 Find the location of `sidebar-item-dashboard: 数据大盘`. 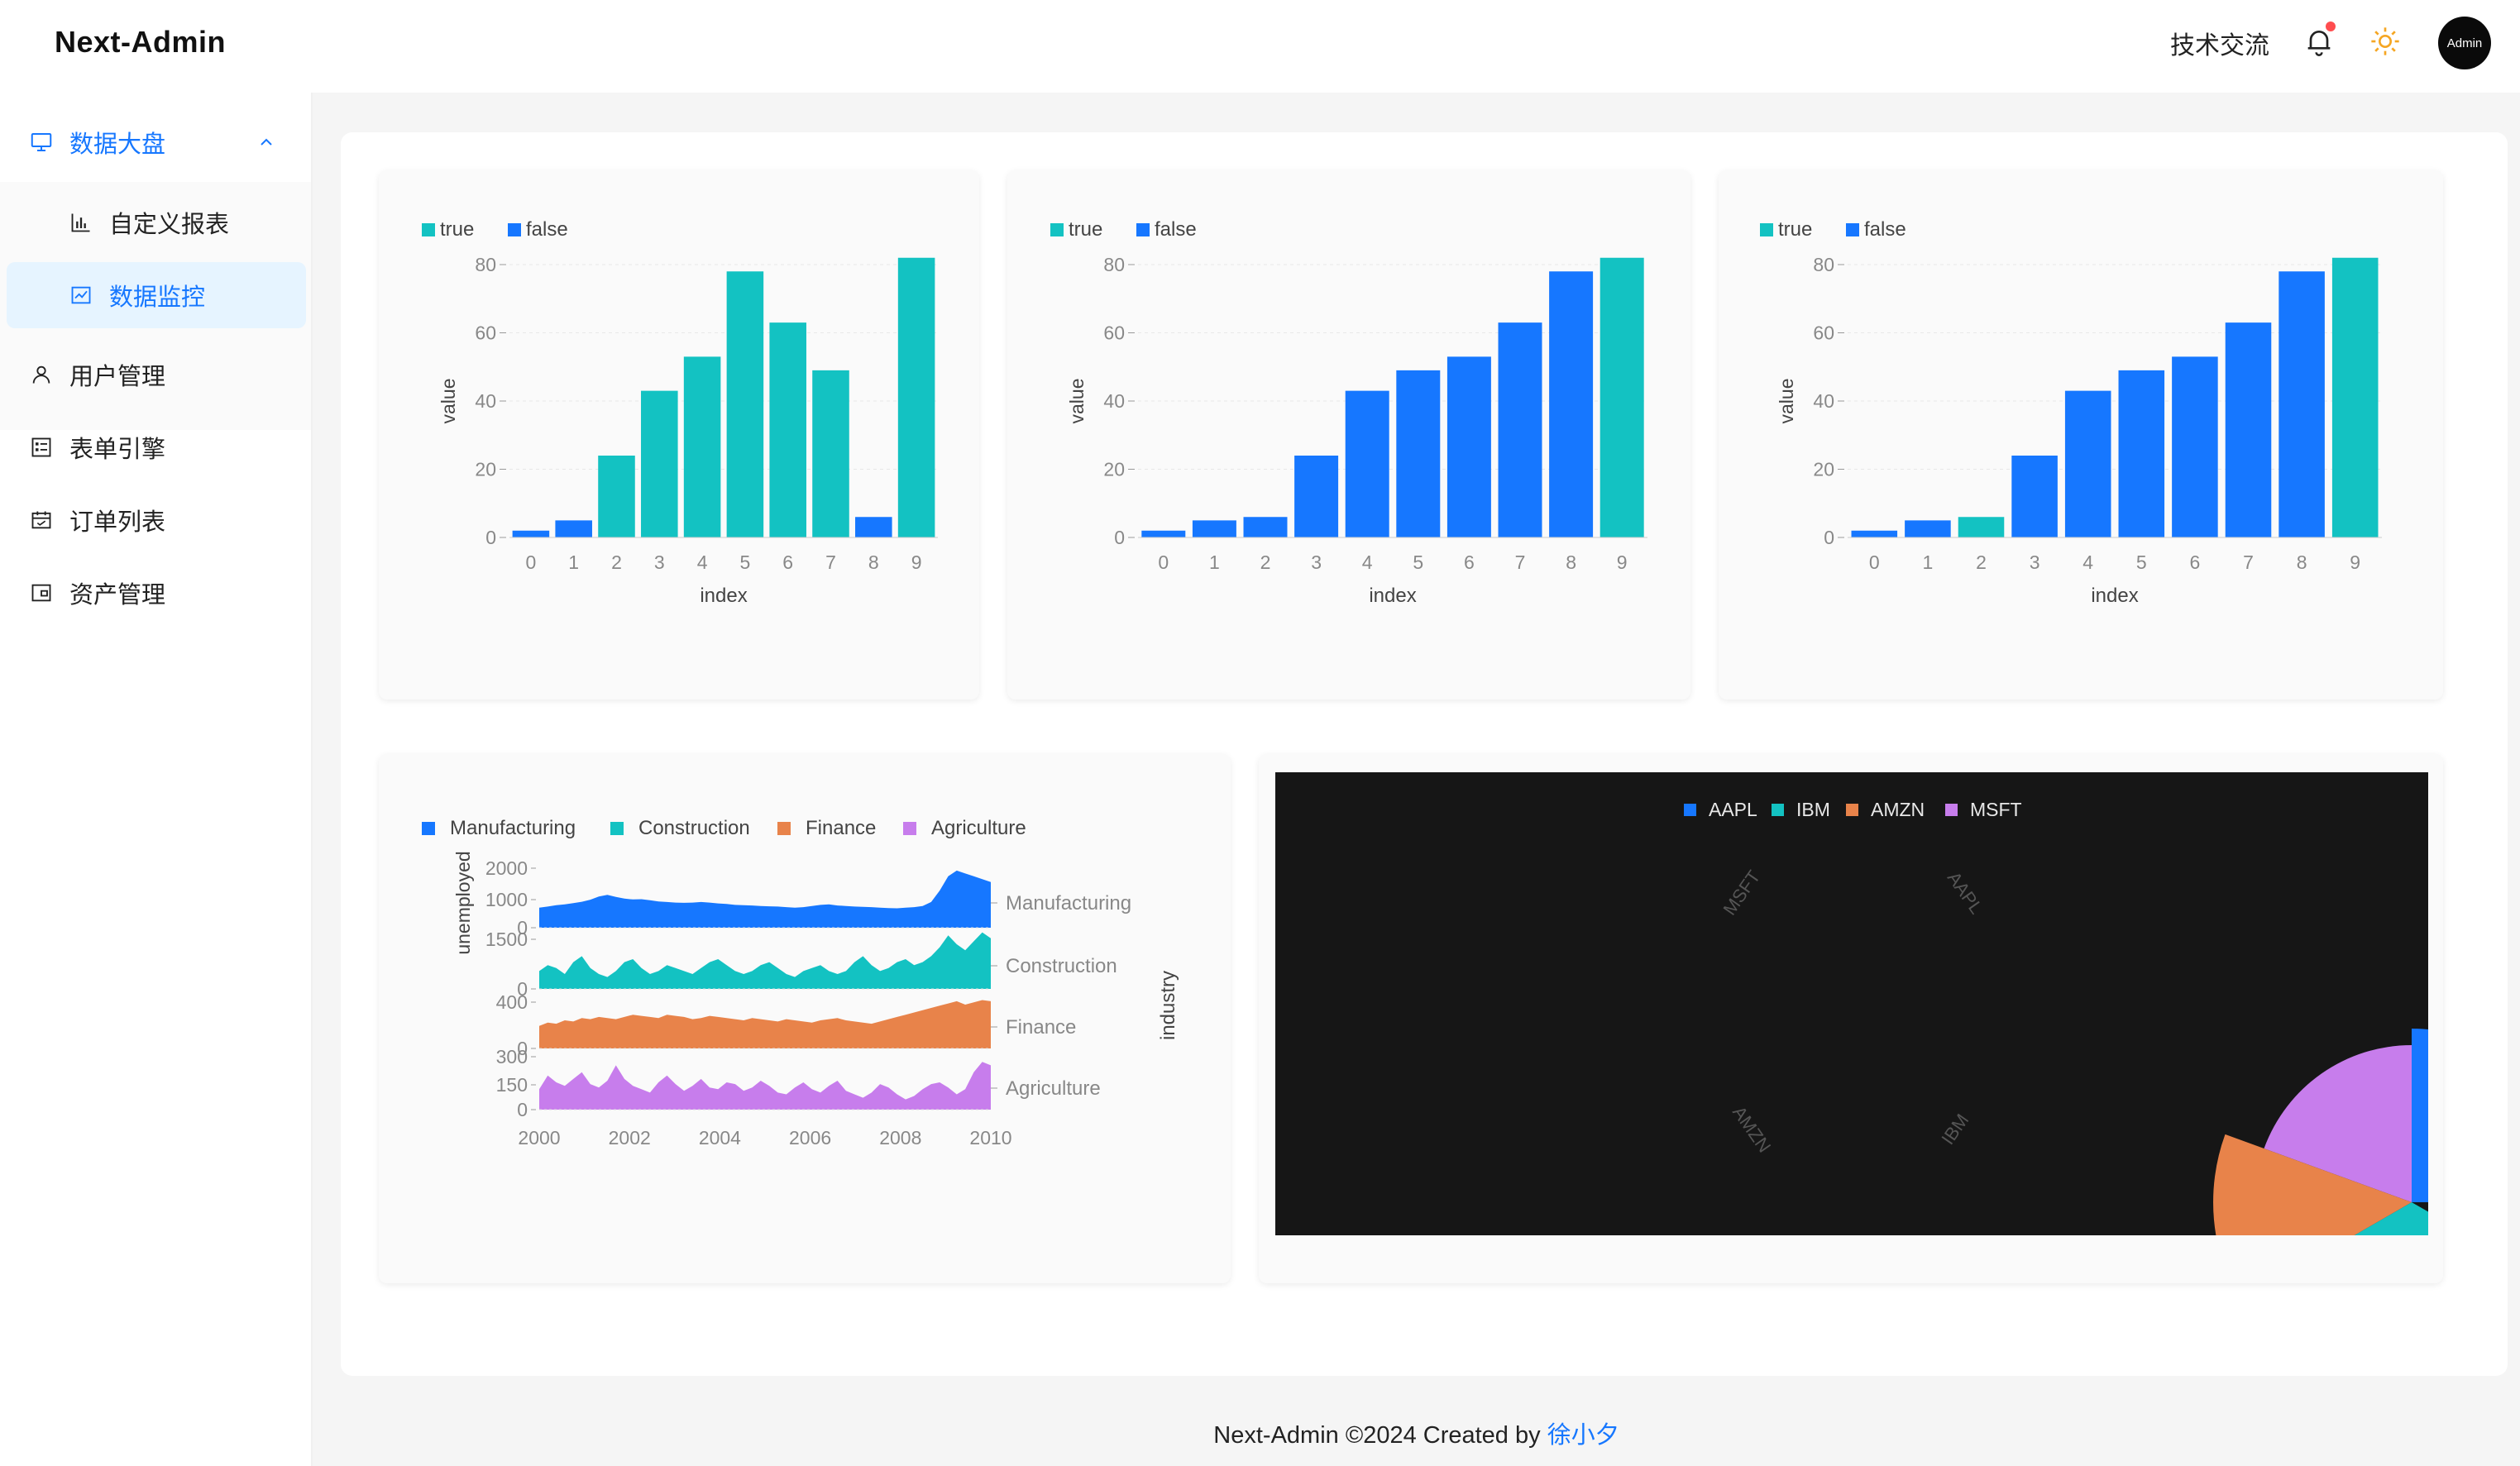

sidebar-item-dashboard: 数据大盘 is located at coordinates (154, 142).